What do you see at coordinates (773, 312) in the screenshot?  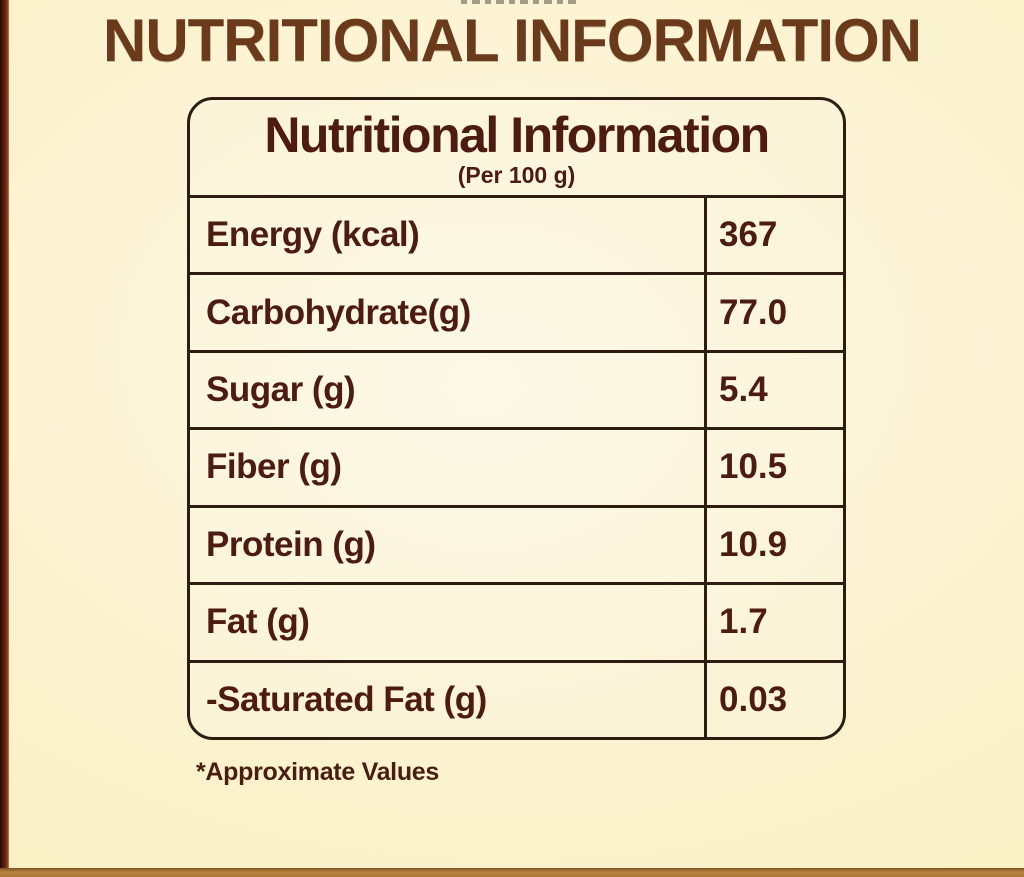 I see `nutrient-value: 77.0` at bounding box center [773, 312].